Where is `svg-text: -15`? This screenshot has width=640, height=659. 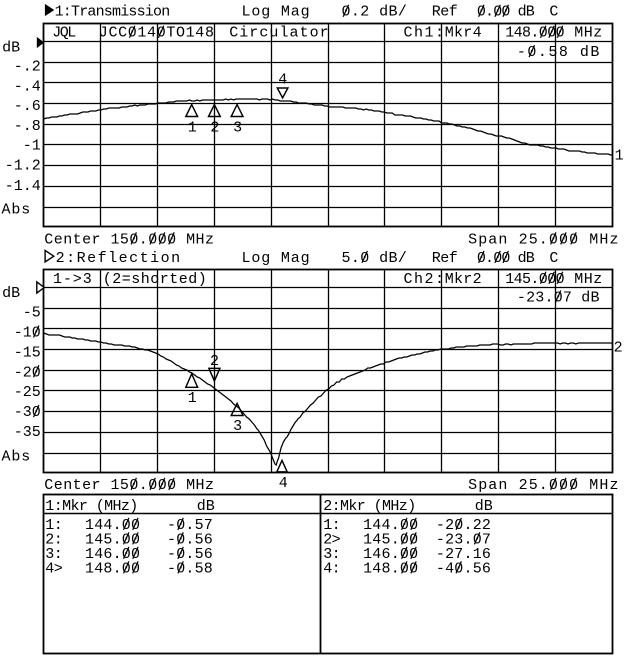 svg-text: -15 is located at coordinates (27, 352).